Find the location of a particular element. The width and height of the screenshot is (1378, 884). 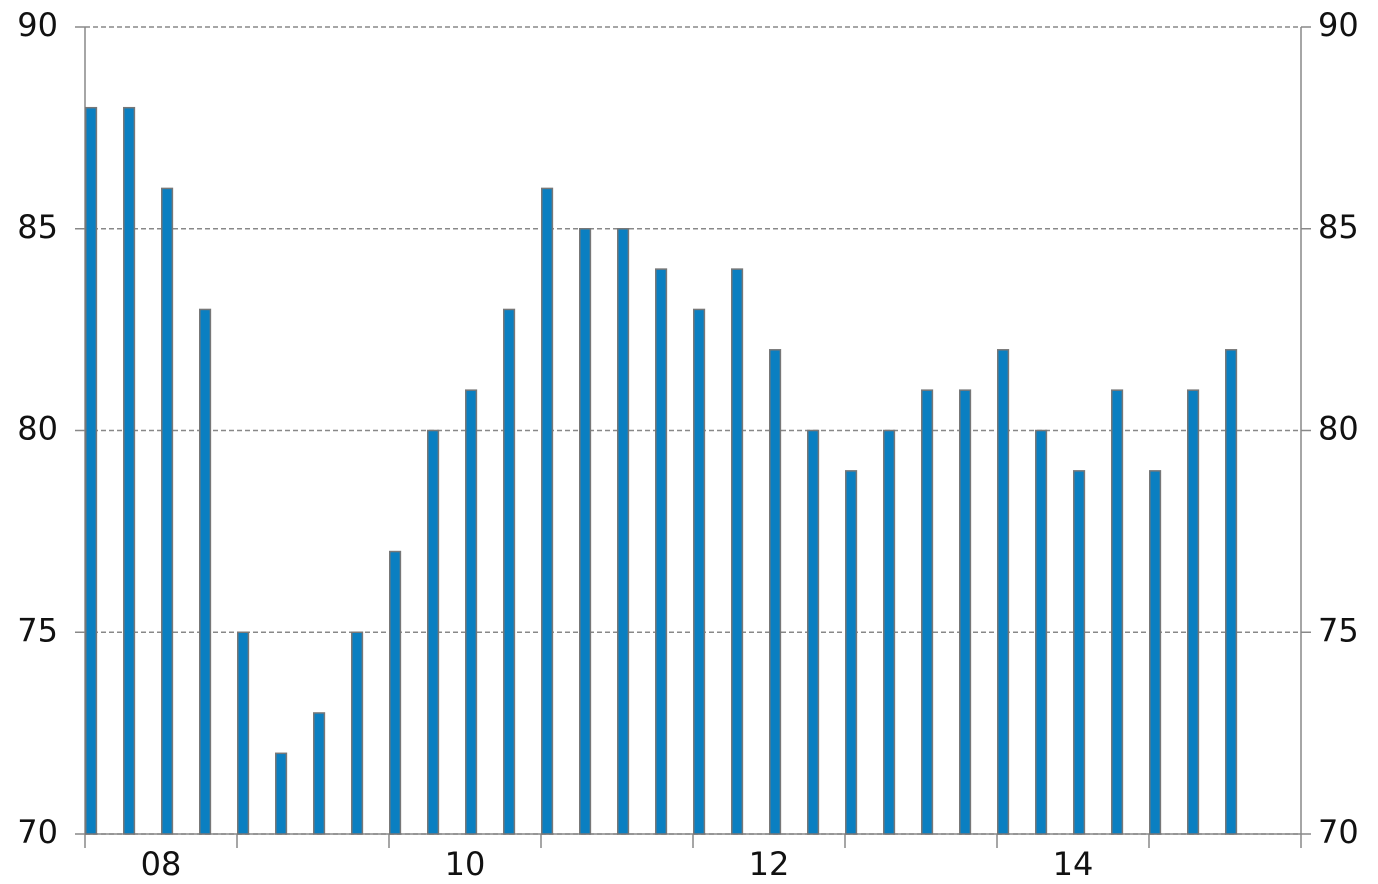

y-tick-label: 80 is located at coordinates (37, 429).